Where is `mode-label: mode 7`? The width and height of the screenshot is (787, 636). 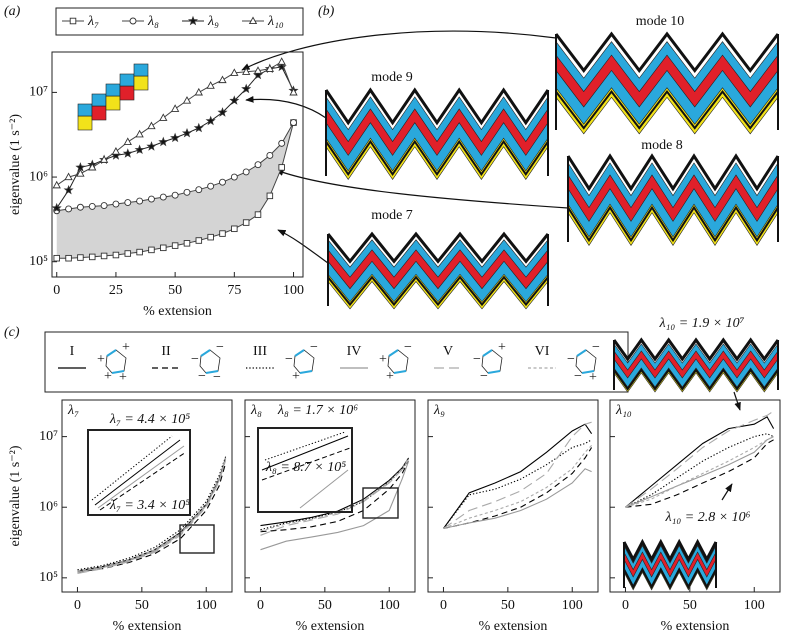 mode-label: mode 7 is located at coordinates (392, 215).